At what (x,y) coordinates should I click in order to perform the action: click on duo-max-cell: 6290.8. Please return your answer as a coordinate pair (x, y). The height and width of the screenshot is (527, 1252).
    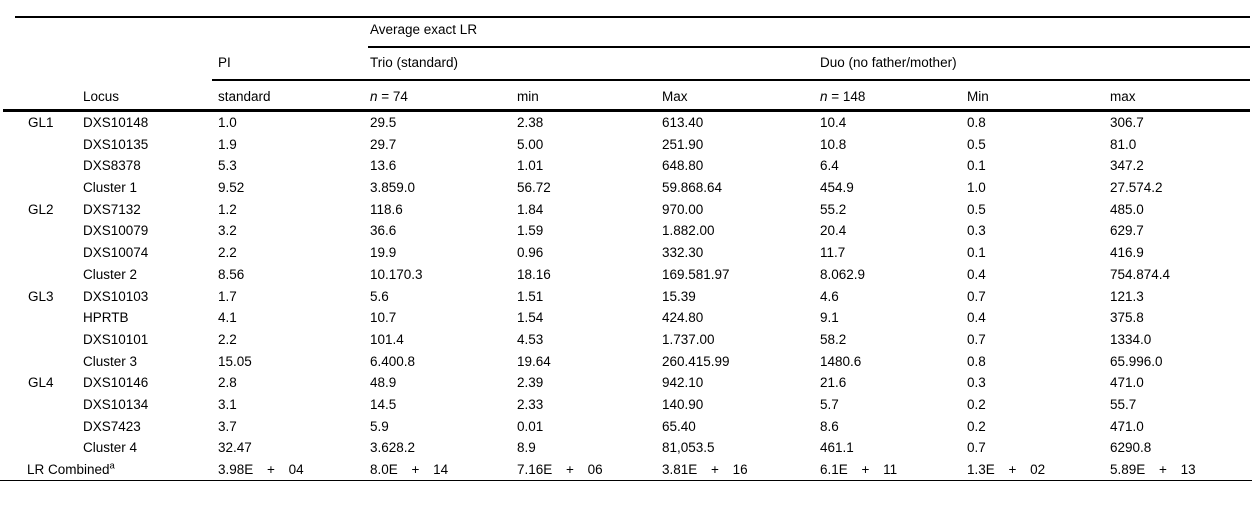
    Looking at the image, I should click on (1131, 448).